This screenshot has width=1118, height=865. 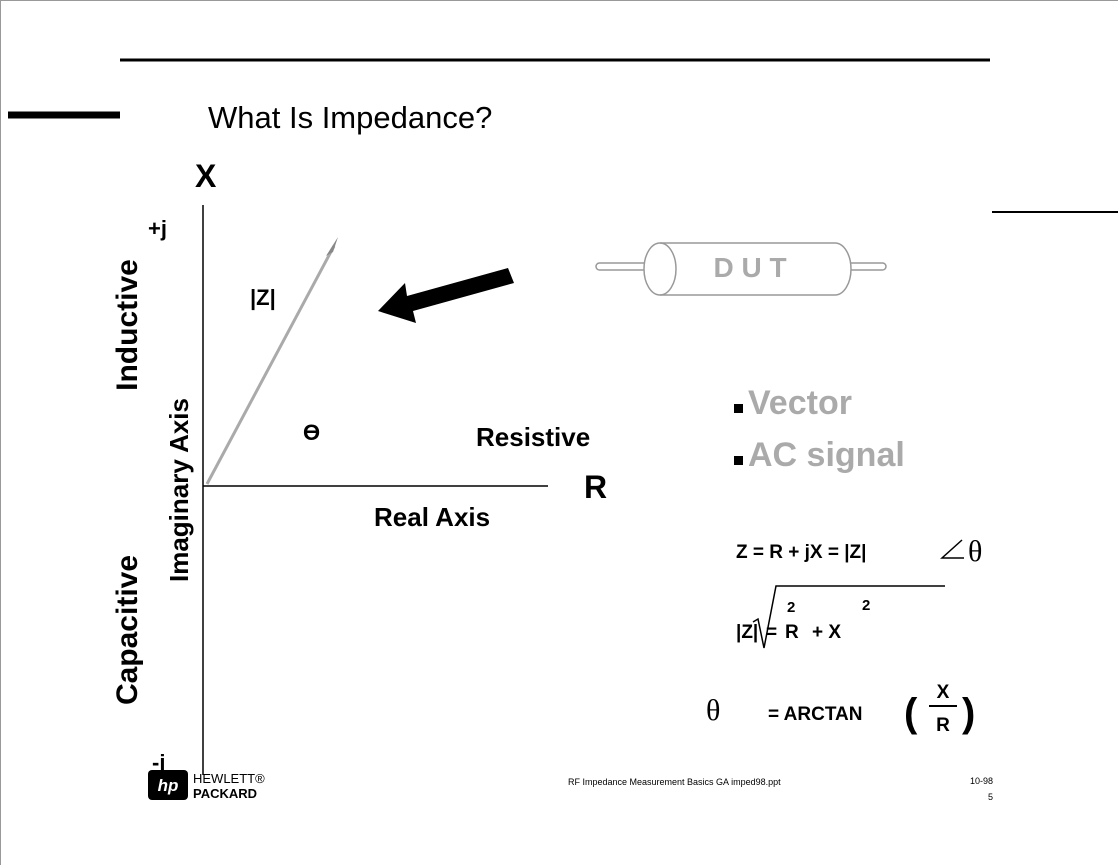 I want to click on company-name: HEWLETT®, so click(x=229, y=778).